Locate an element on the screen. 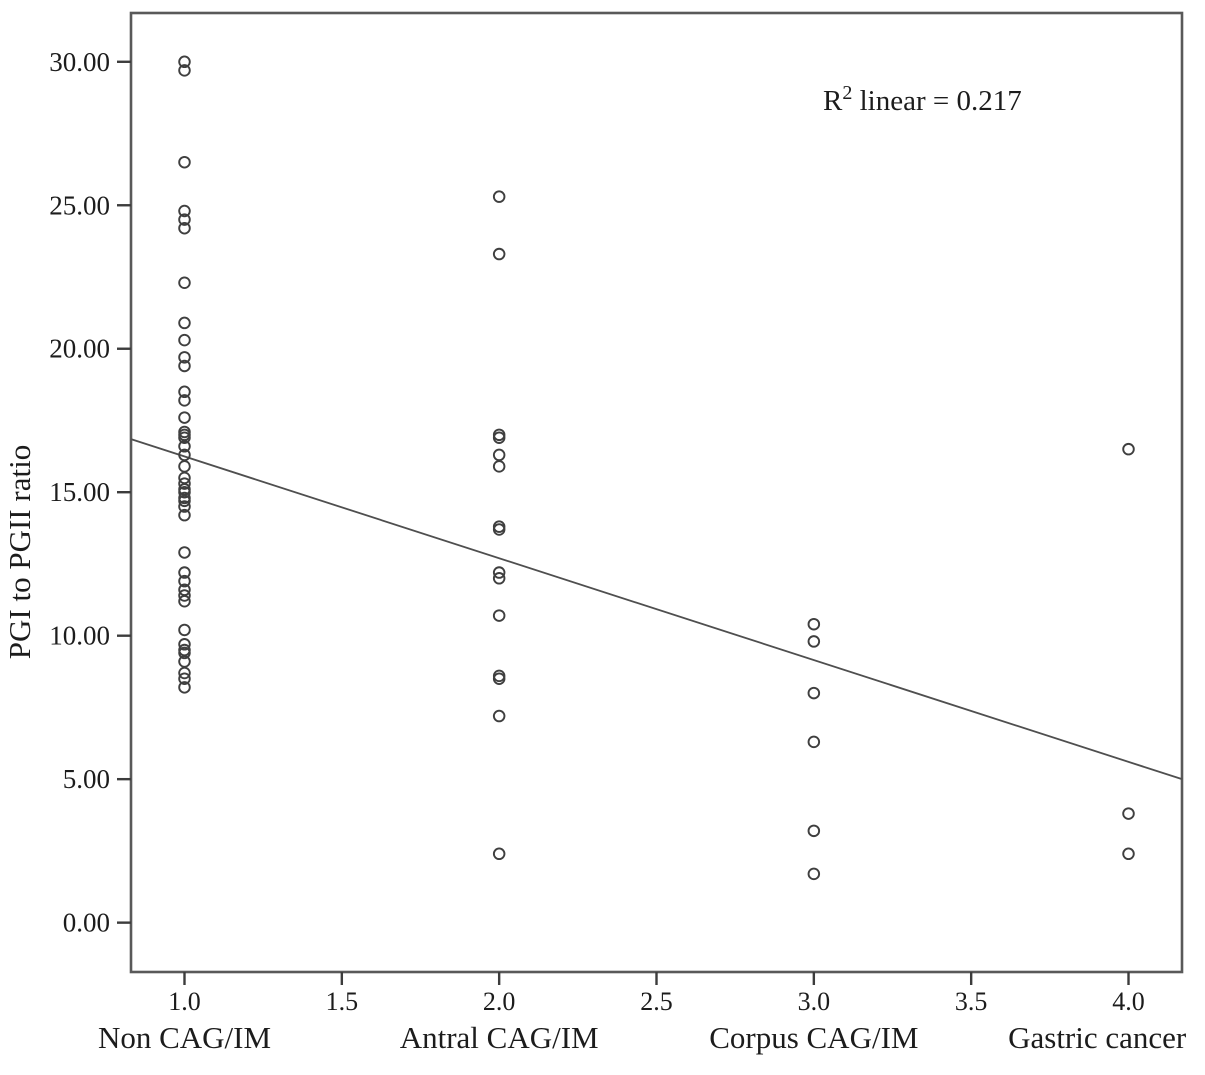 This screenshot has height=1075, width=1205. category-label: Corpus CAG/IM is located at coordinates (813, 1037).